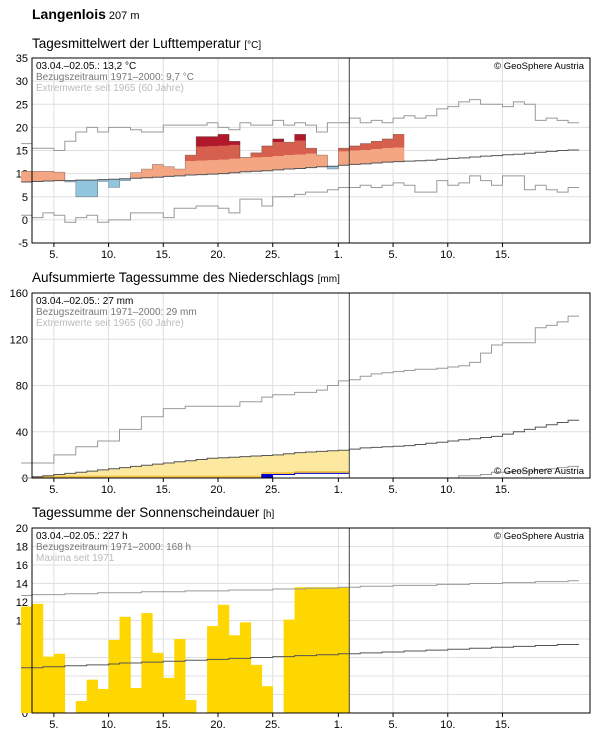  What do you see at coordinates (22, 603) in the screenshot?
I see `sunshine-ytick-label: 12` at bounding box center [22, 603].